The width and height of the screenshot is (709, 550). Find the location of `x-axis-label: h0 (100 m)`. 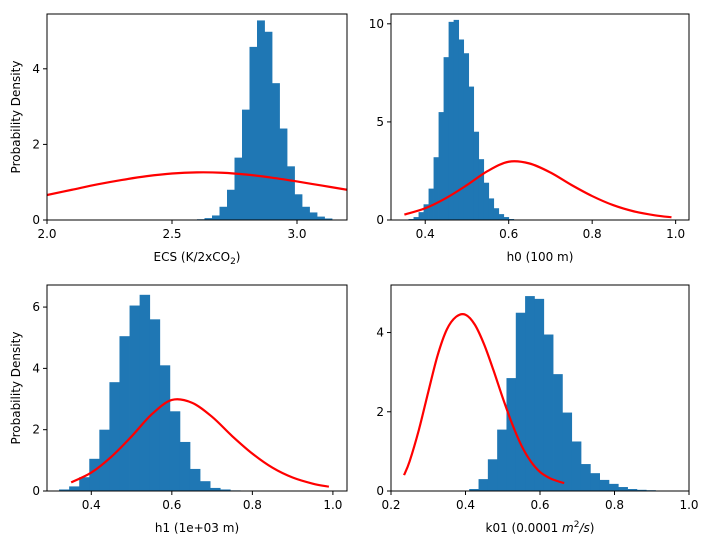

x-axis-label: h0 (100 m) is located at coordinates (540, 257).